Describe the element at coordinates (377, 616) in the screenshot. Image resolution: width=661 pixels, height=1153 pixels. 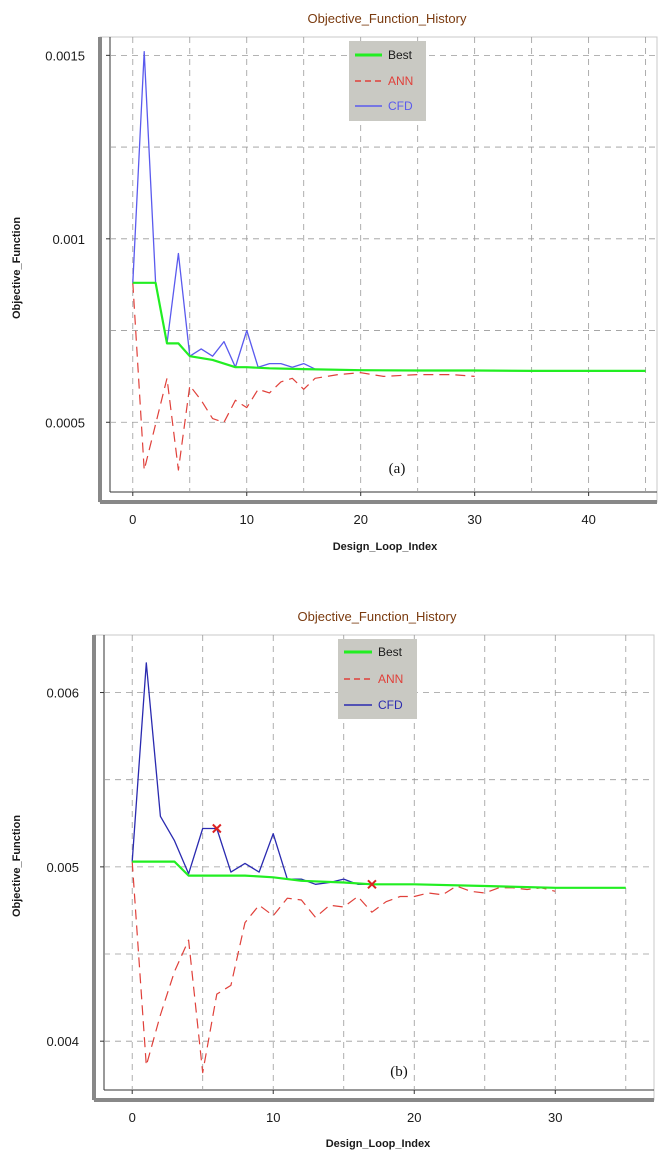
I see `chart-b-title: Objective_Function_History` at that location.